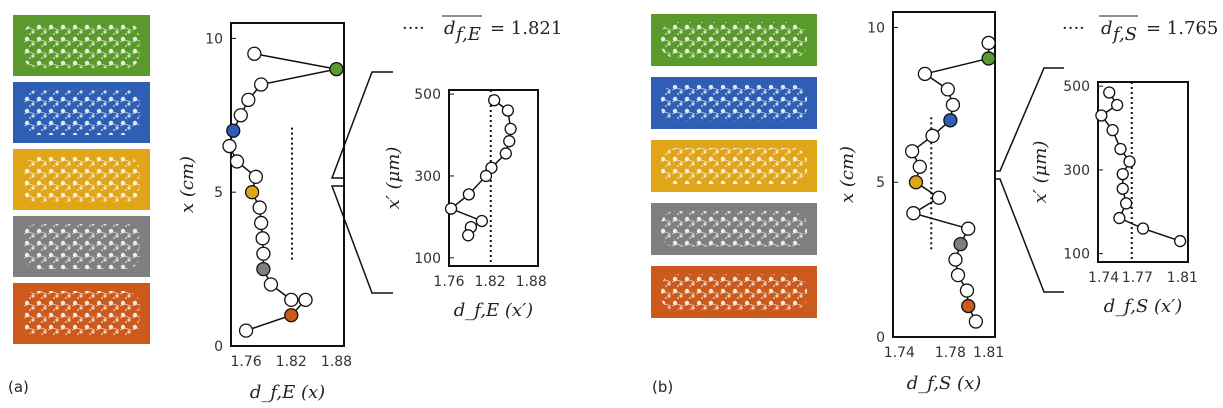 The height and width of the screenshot is (408, 1223). Describe the element at coordinates (482, 30) in the screenshot. I see `mean-annotation-a: ···· d f,E = 1.821` at that location.